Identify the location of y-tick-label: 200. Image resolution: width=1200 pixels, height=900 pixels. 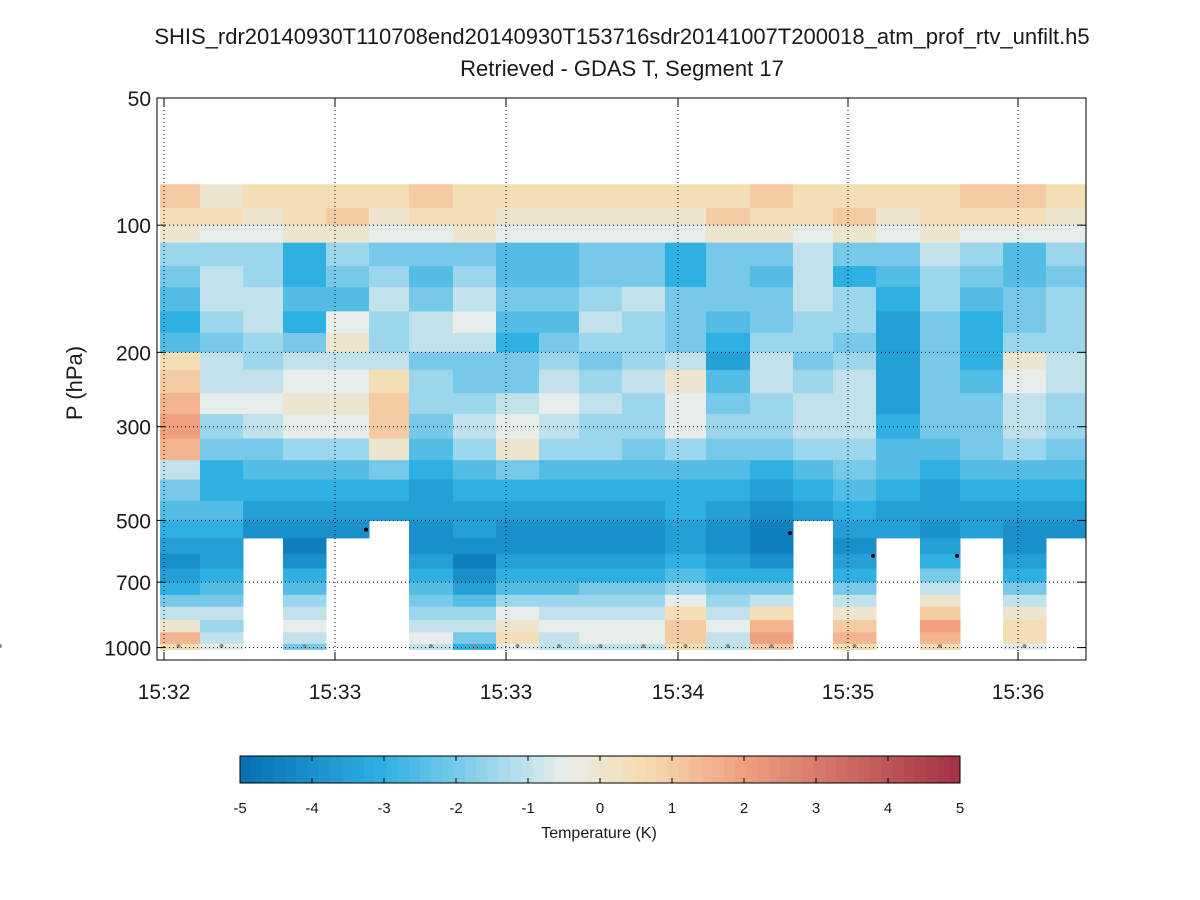
(133, 353).